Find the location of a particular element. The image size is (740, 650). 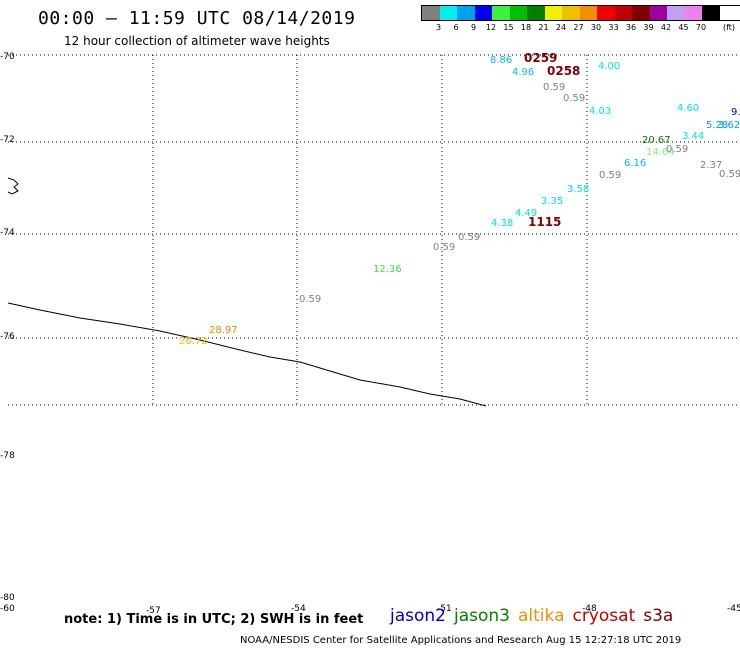

wave-height-label: 3.62 is located at coordinates (729, 125).